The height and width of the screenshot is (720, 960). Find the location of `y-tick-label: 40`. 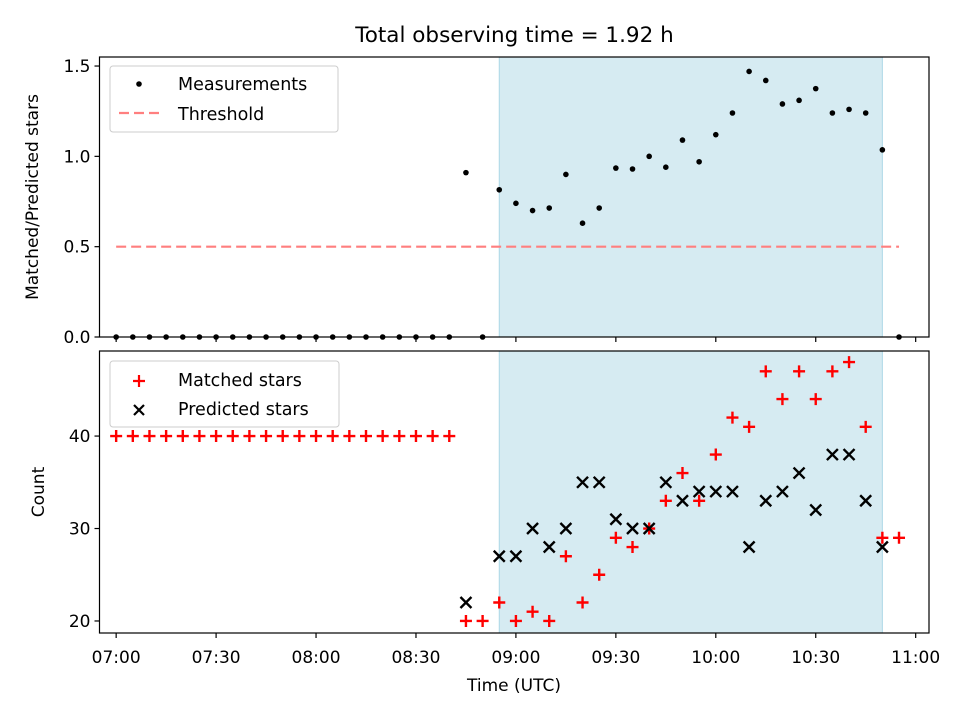

y-tick-label: 40 is located at coordinates (80, 437).